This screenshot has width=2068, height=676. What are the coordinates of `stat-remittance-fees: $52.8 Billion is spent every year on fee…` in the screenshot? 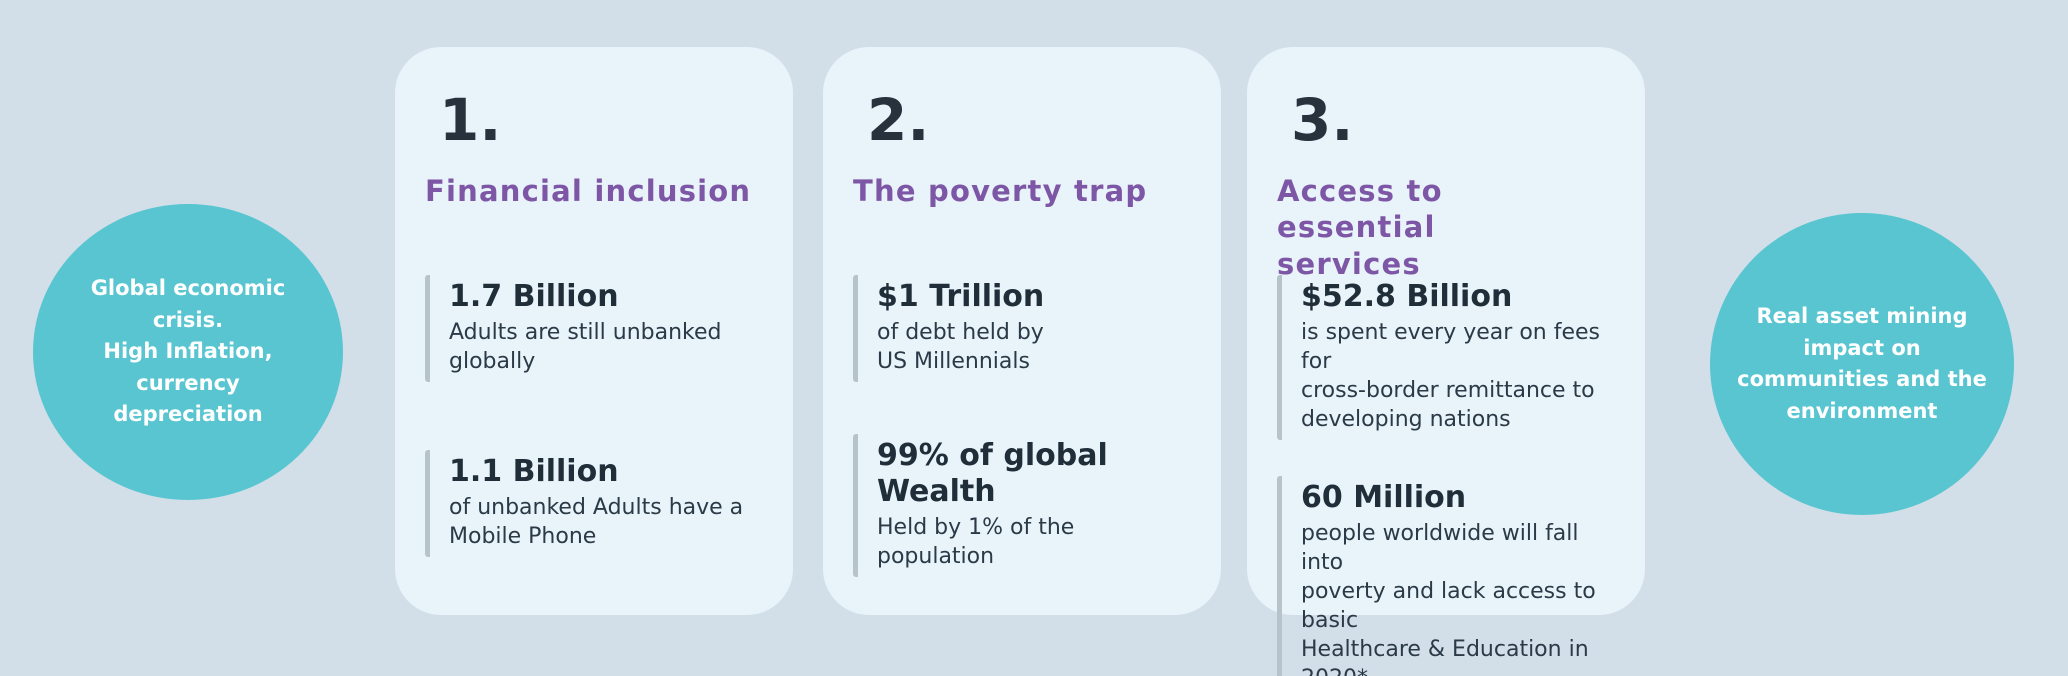 It's located at (1446, 358).